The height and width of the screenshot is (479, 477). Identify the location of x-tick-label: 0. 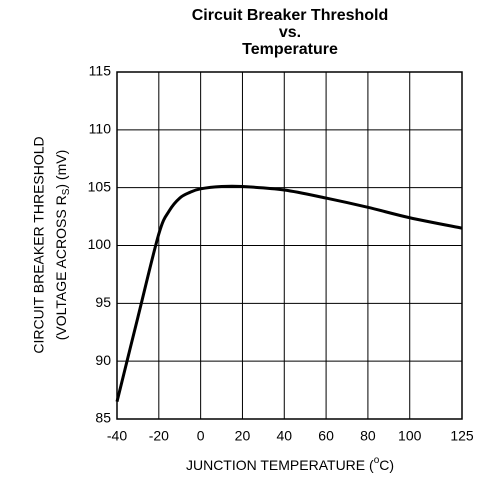
(201, 436).